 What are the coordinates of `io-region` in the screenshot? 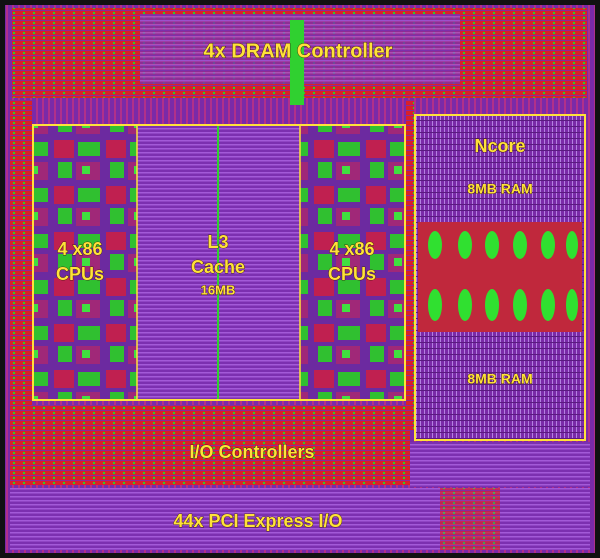 It's located at (210, 445).